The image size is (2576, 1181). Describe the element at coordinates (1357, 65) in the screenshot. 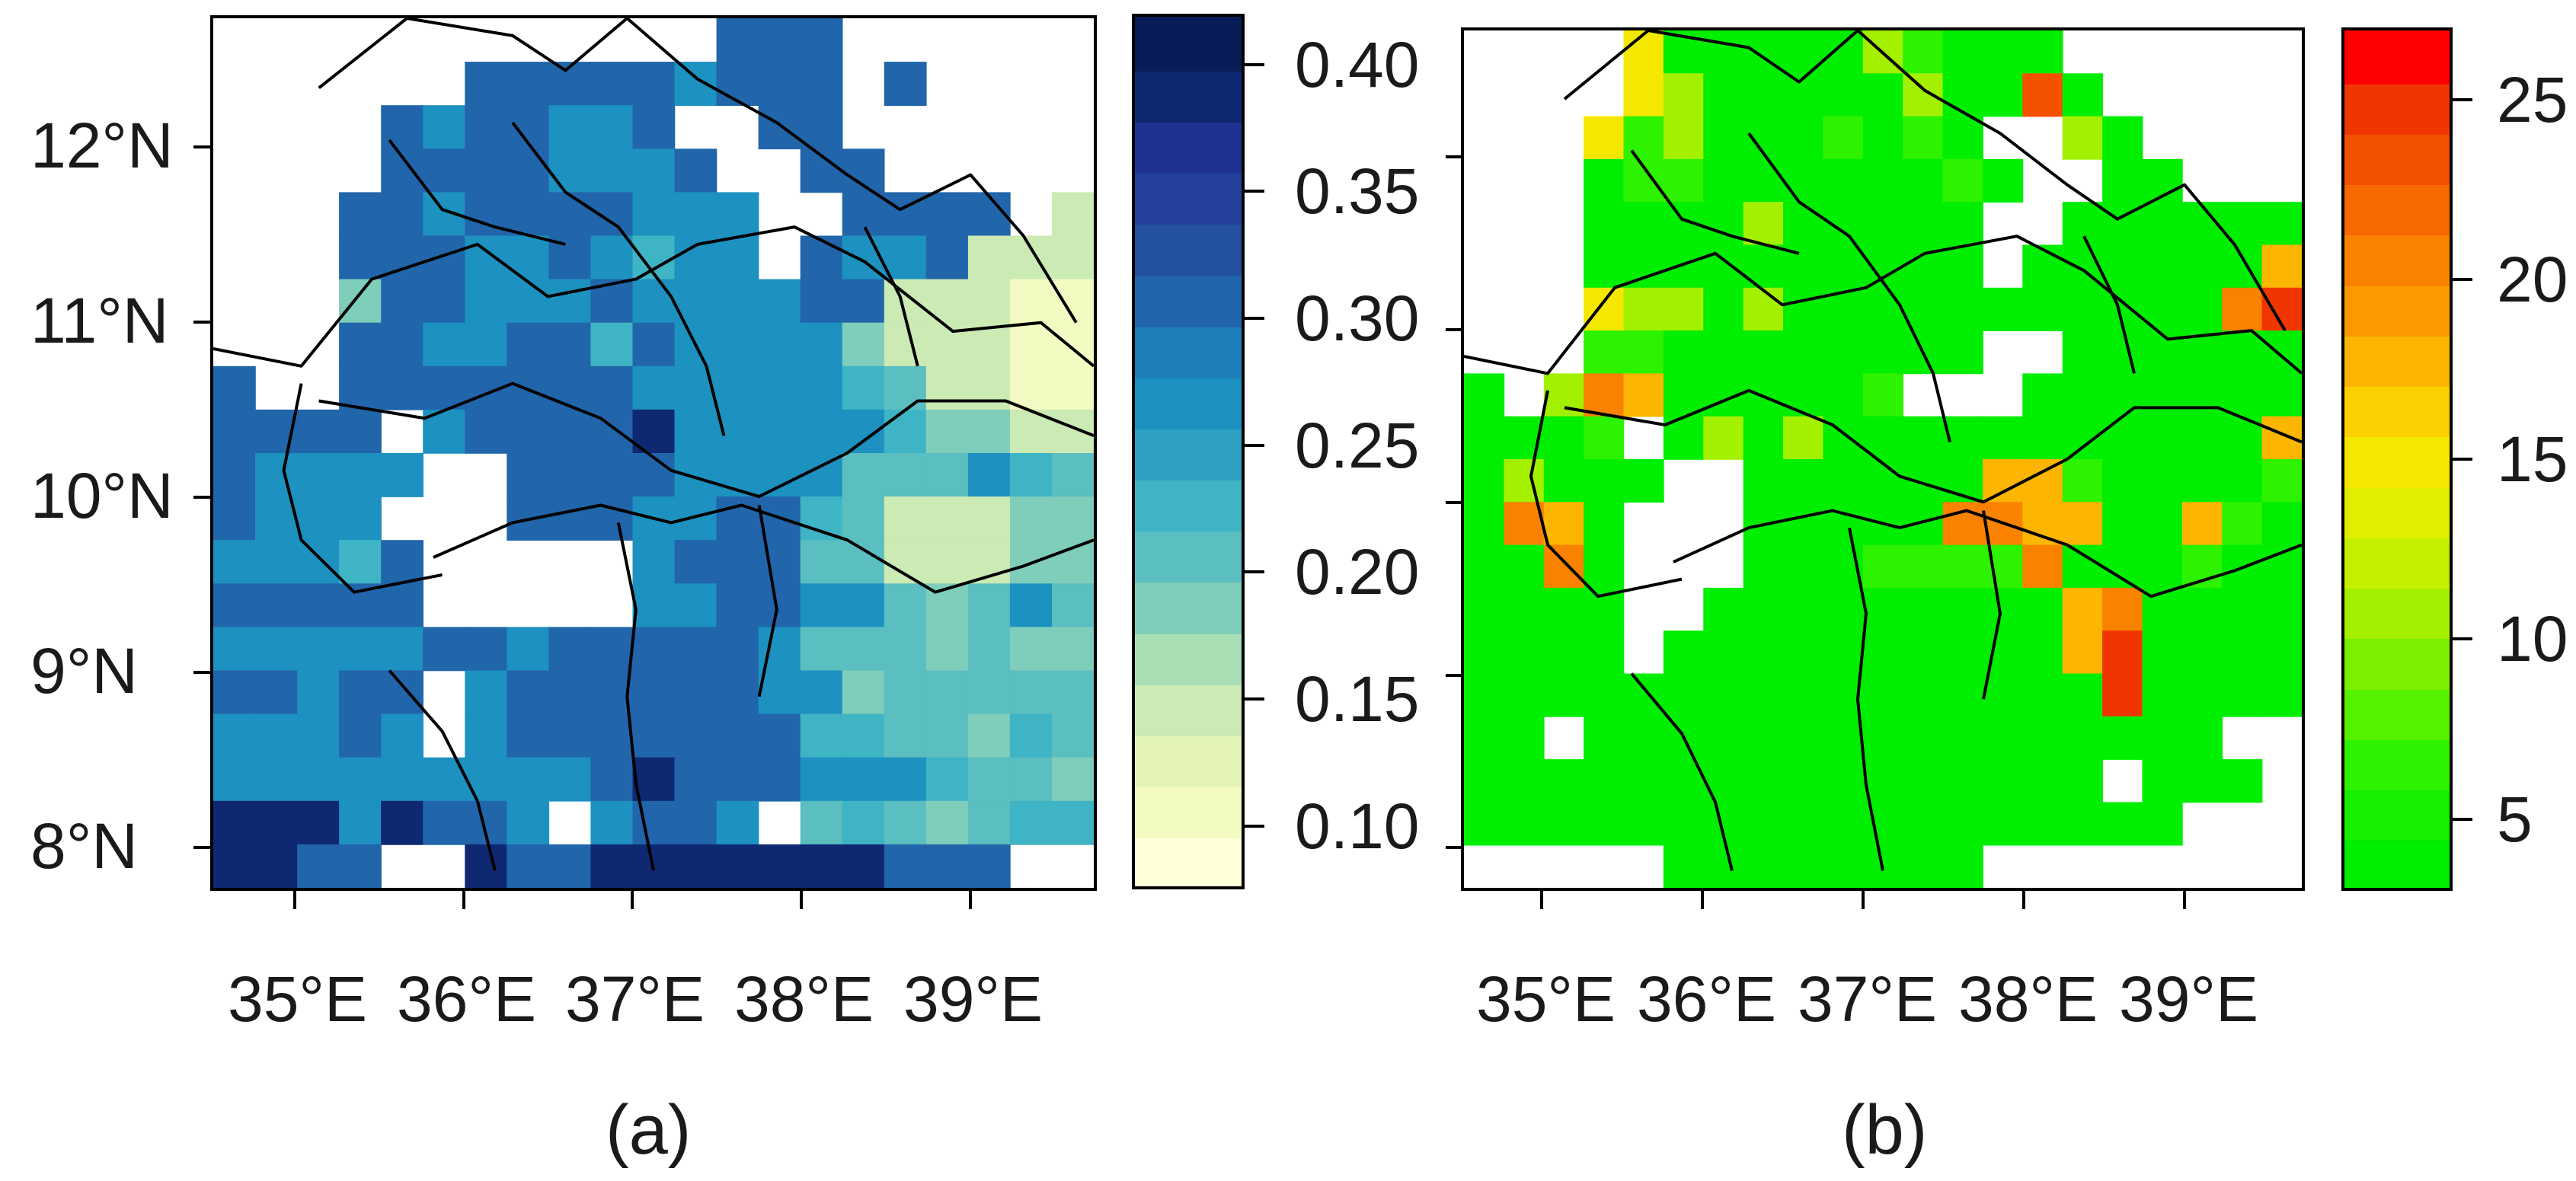

I see `colorbar-label-a: 0.40` at that location.